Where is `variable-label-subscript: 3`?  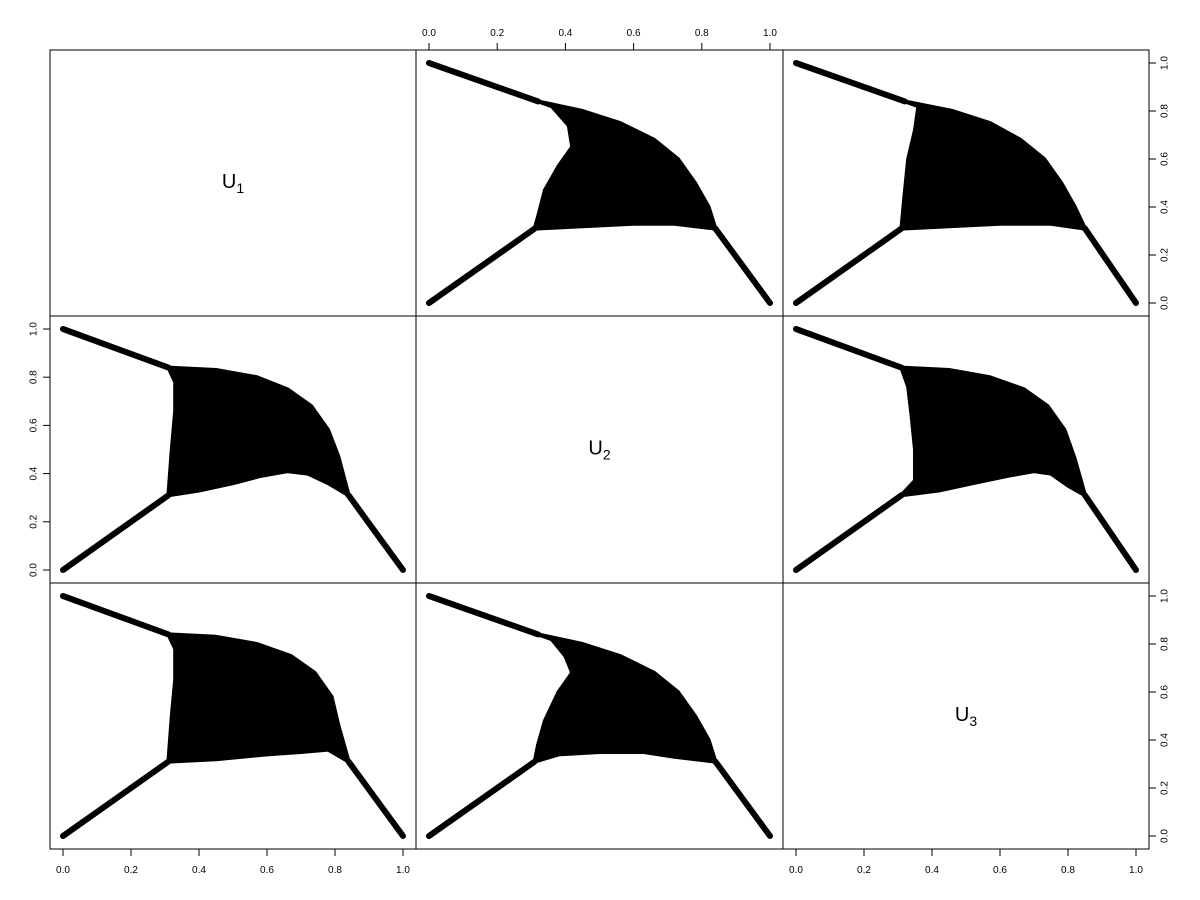
variable-label-subscript: 3 is located at coordinates (973, 721).